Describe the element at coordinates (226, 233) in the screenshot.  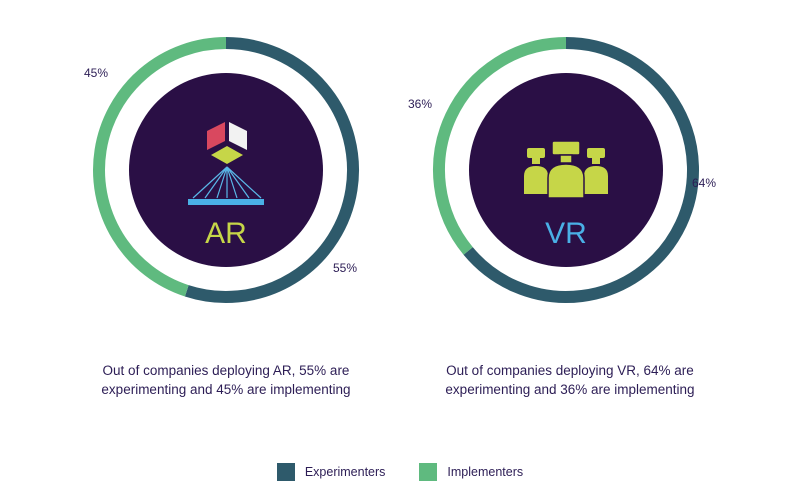
I see `ar-center-label: AR` at that location.